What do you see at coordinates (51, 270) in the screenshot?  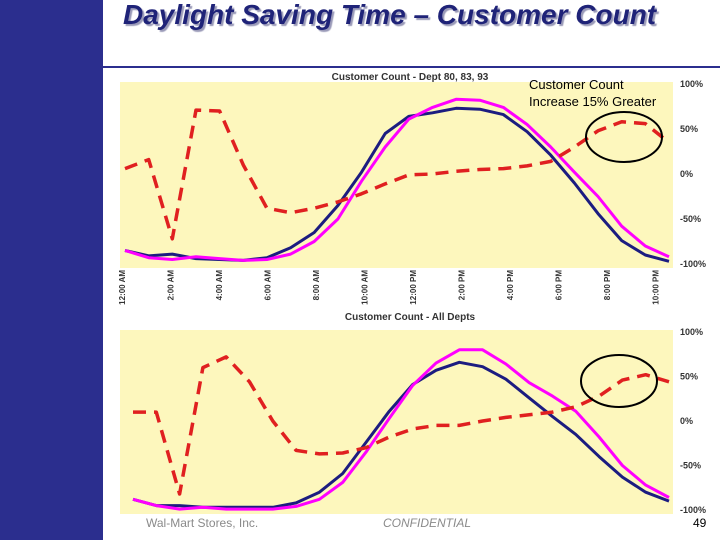 I see `sidebar-band` at bounding box center [51, 270].